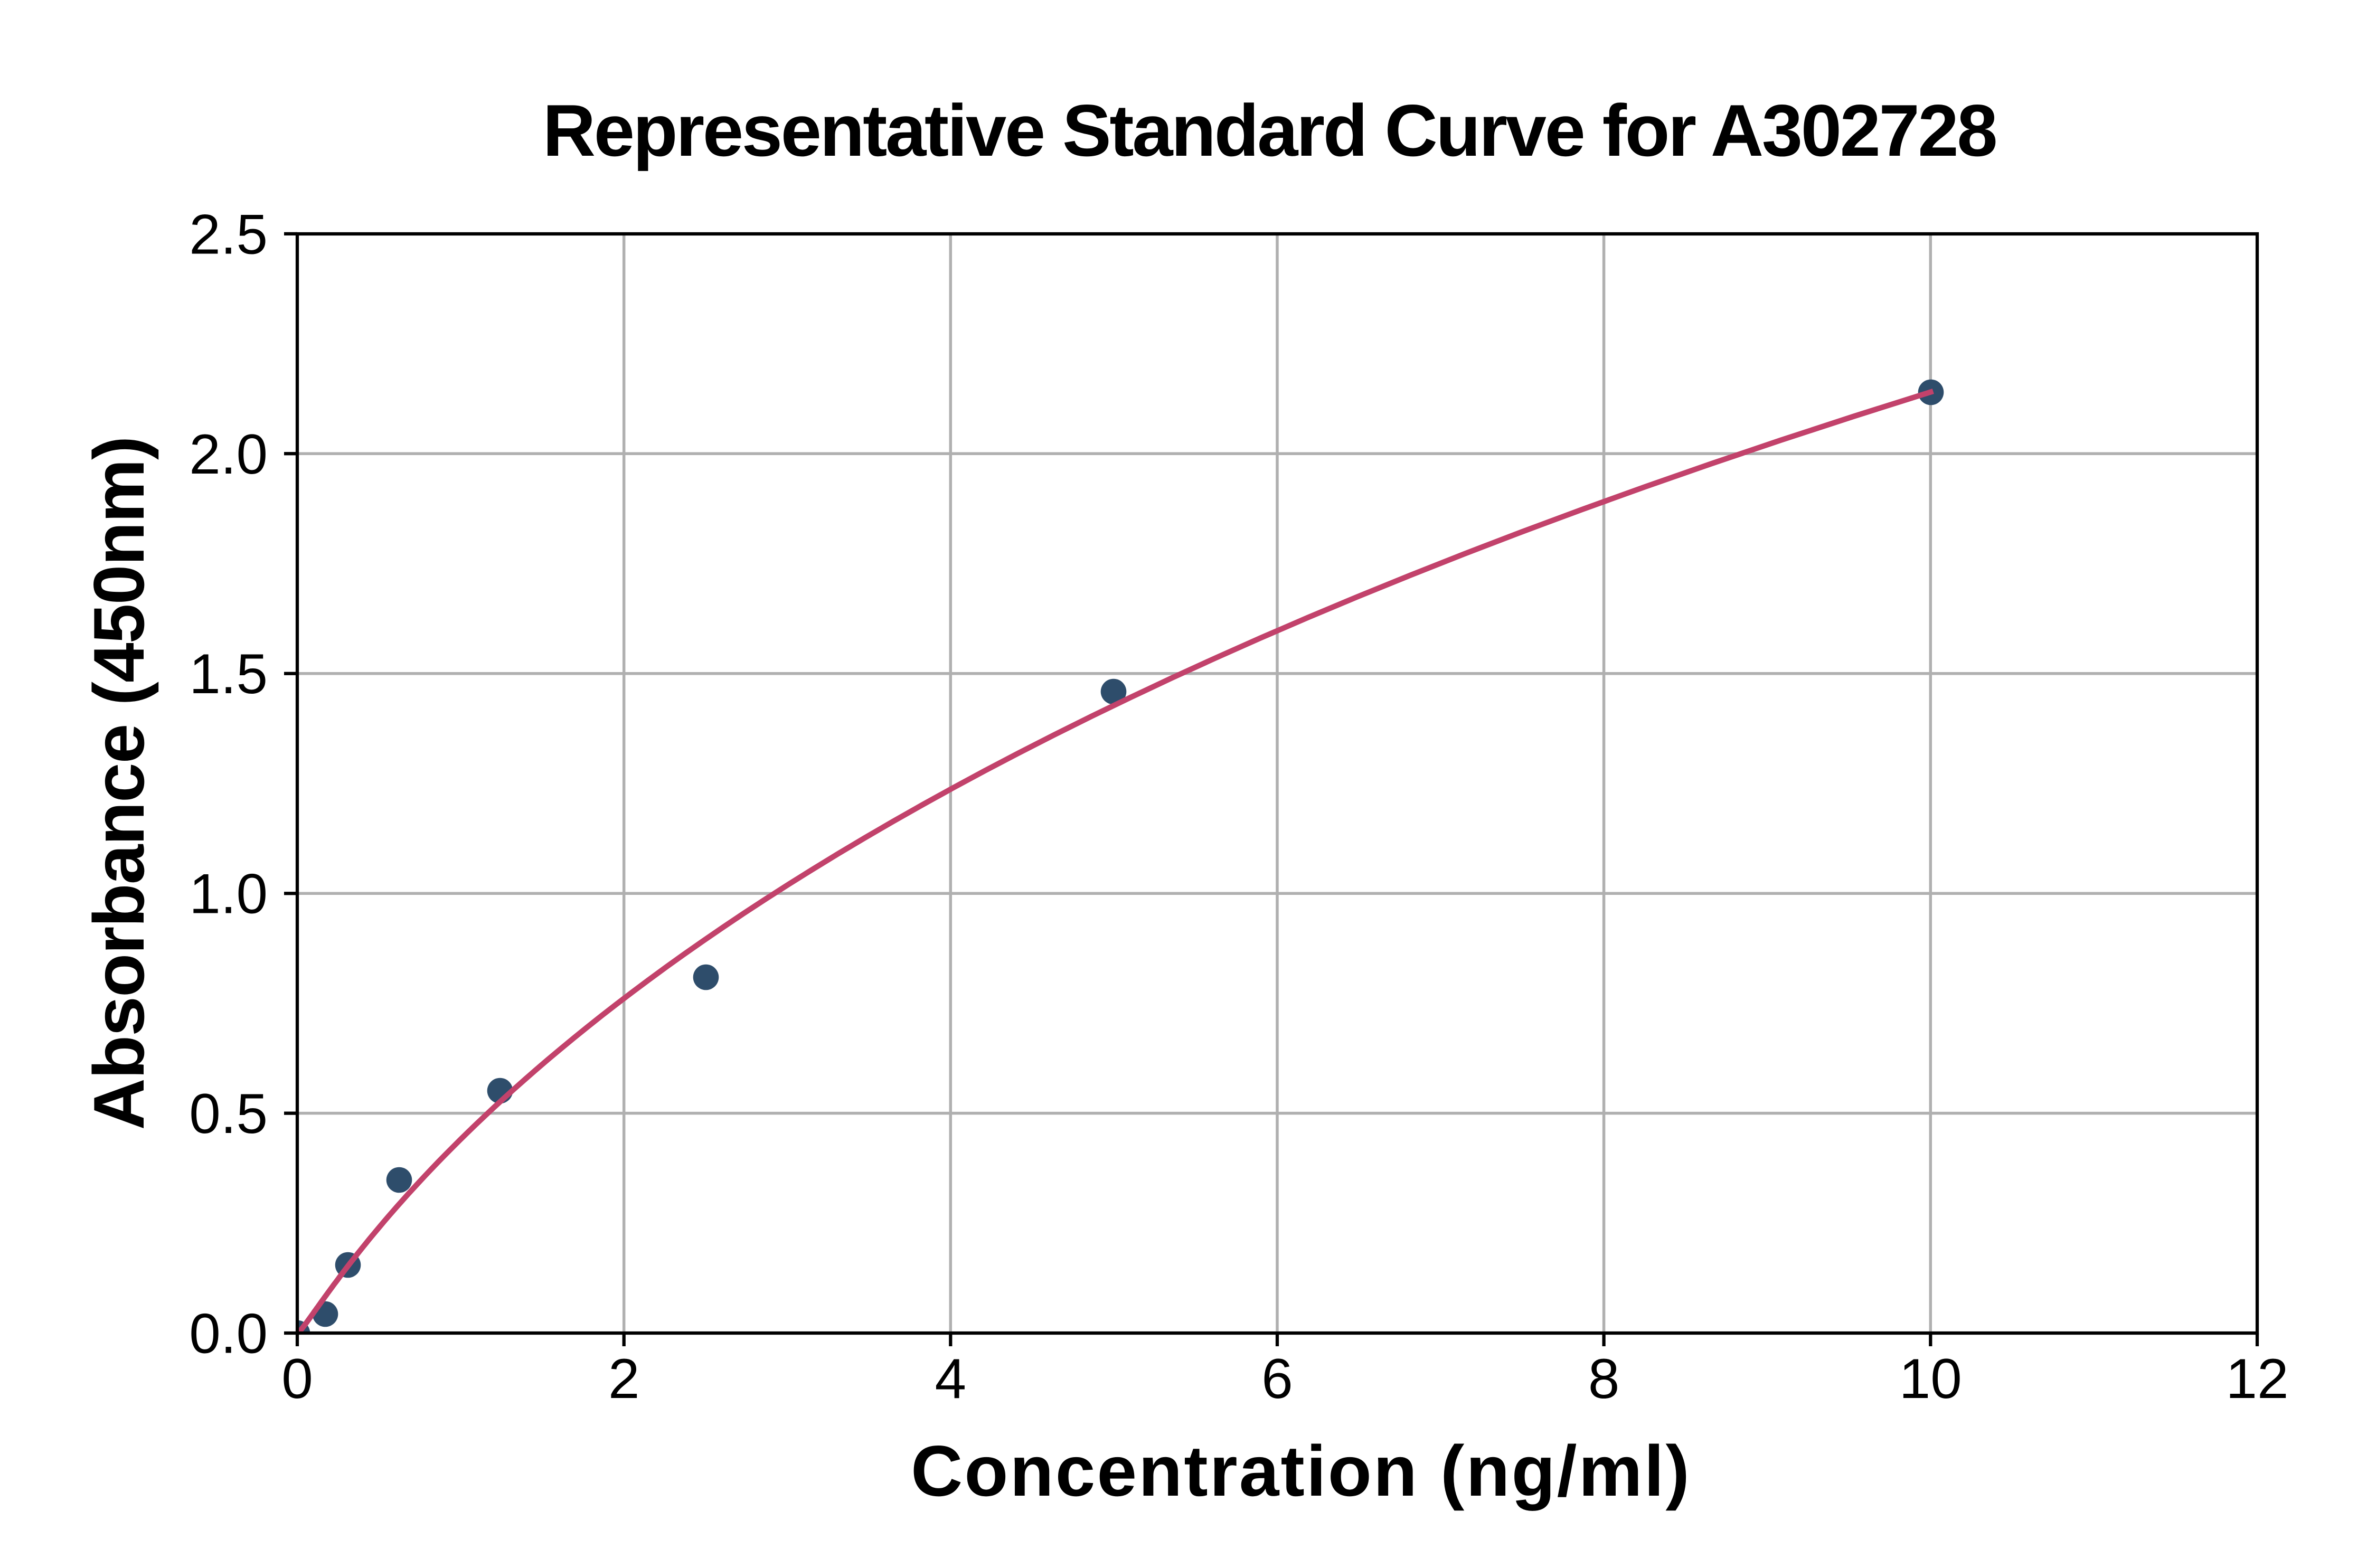 This screenshot has height=1568, width=2376. I want to click on svg-text: 2, so click(624, 1379).